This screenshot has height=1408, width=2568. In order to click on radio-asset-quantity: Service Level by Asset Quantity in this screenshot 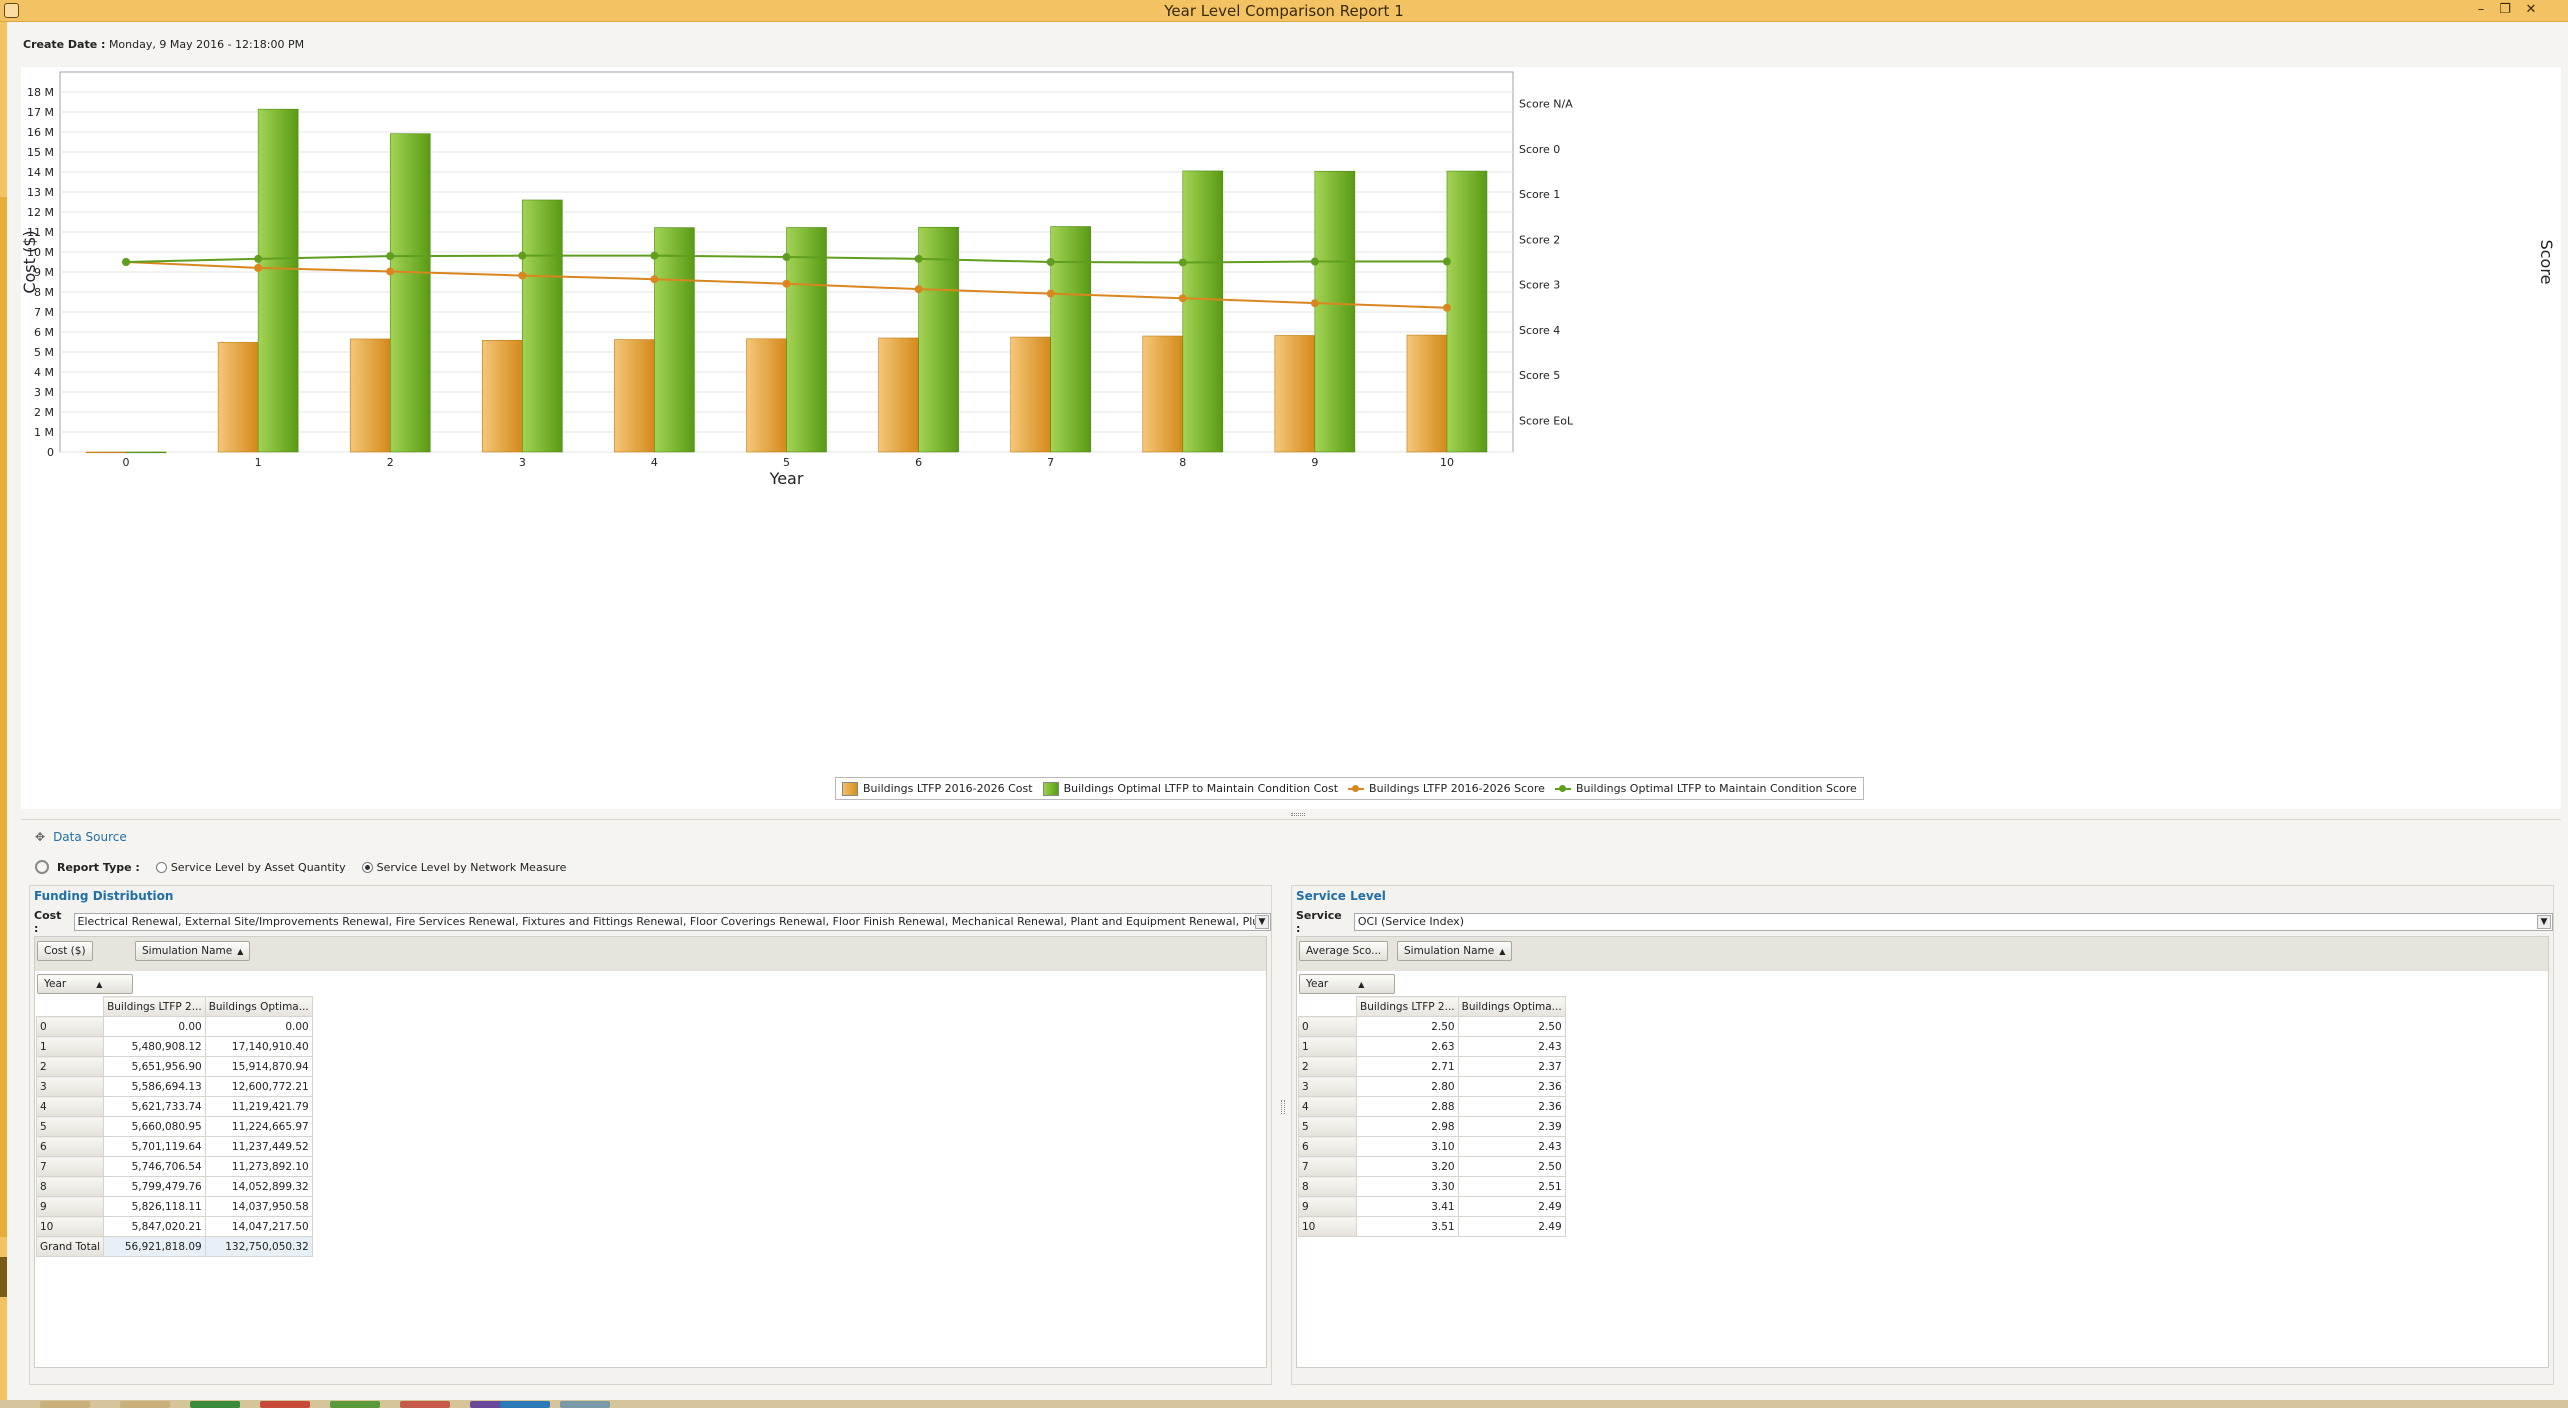, I will do `click(250, 867)`.